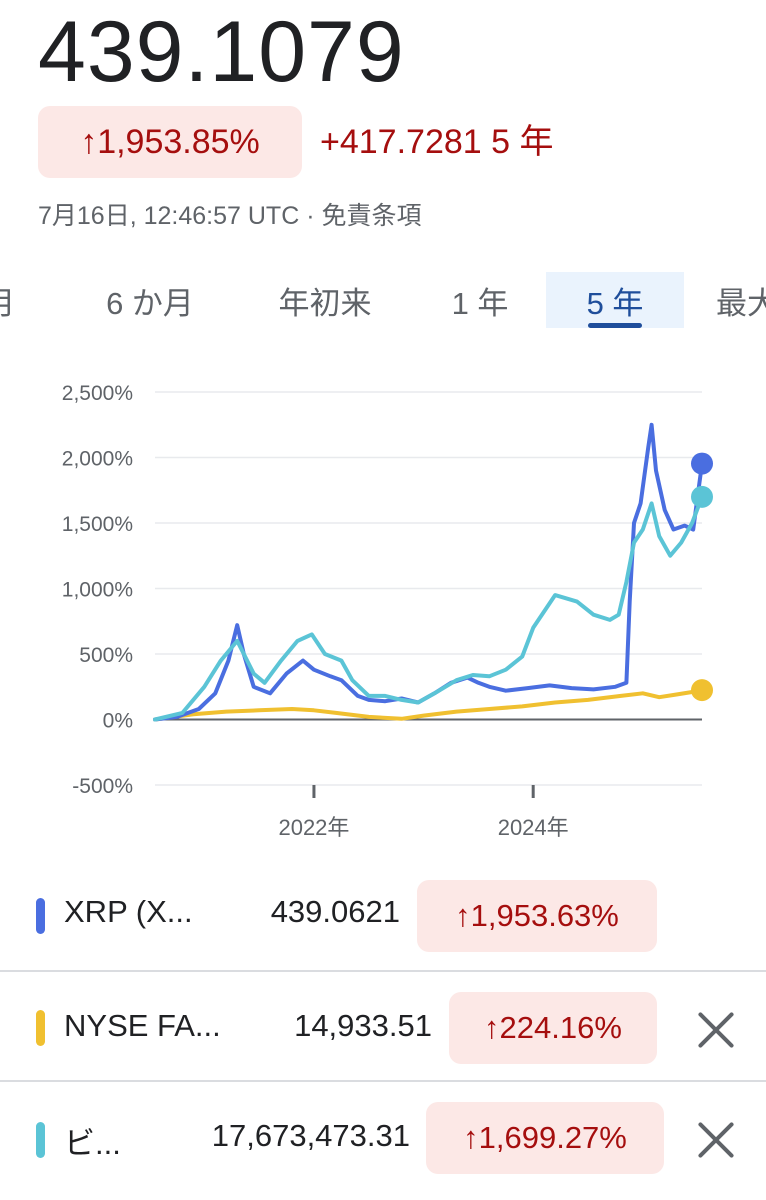 Image resolution: width=766 pixels, height=1200 pixels. Describe the element at coordinates (480, 303) in the screenshot. I see `tab-1-year: 1 年` at that location.